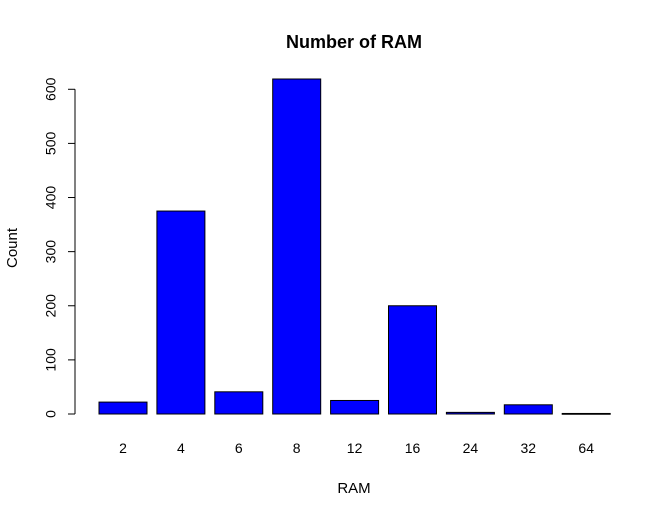  What do you see at coordinates (59, 247) in the screenshot?
I see `y-axis: 0 100 200 300 400 500 600` at bounding box center [59, 247].